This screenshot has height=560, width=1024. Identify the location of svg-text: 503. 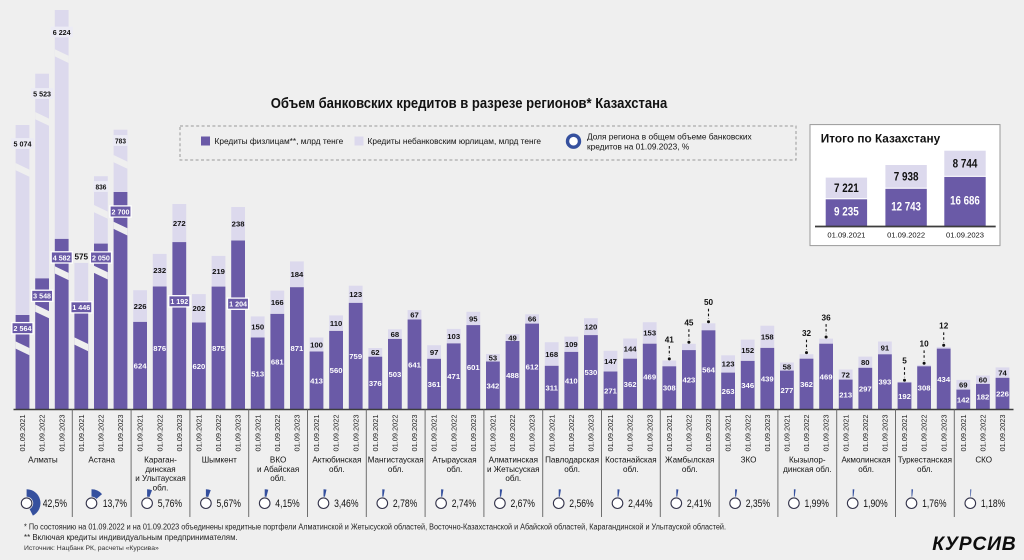
(394, 374).